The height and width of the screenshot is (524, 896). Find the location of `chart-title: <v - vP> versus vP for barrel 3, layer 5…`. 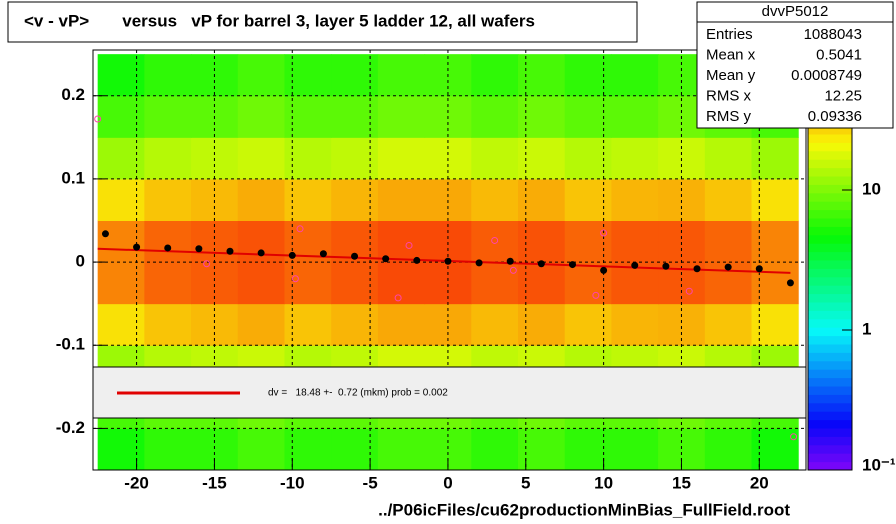

chart-title: <v - vP> versus vP for barrel 3, layer 5… is located at coordinates (279, 20).